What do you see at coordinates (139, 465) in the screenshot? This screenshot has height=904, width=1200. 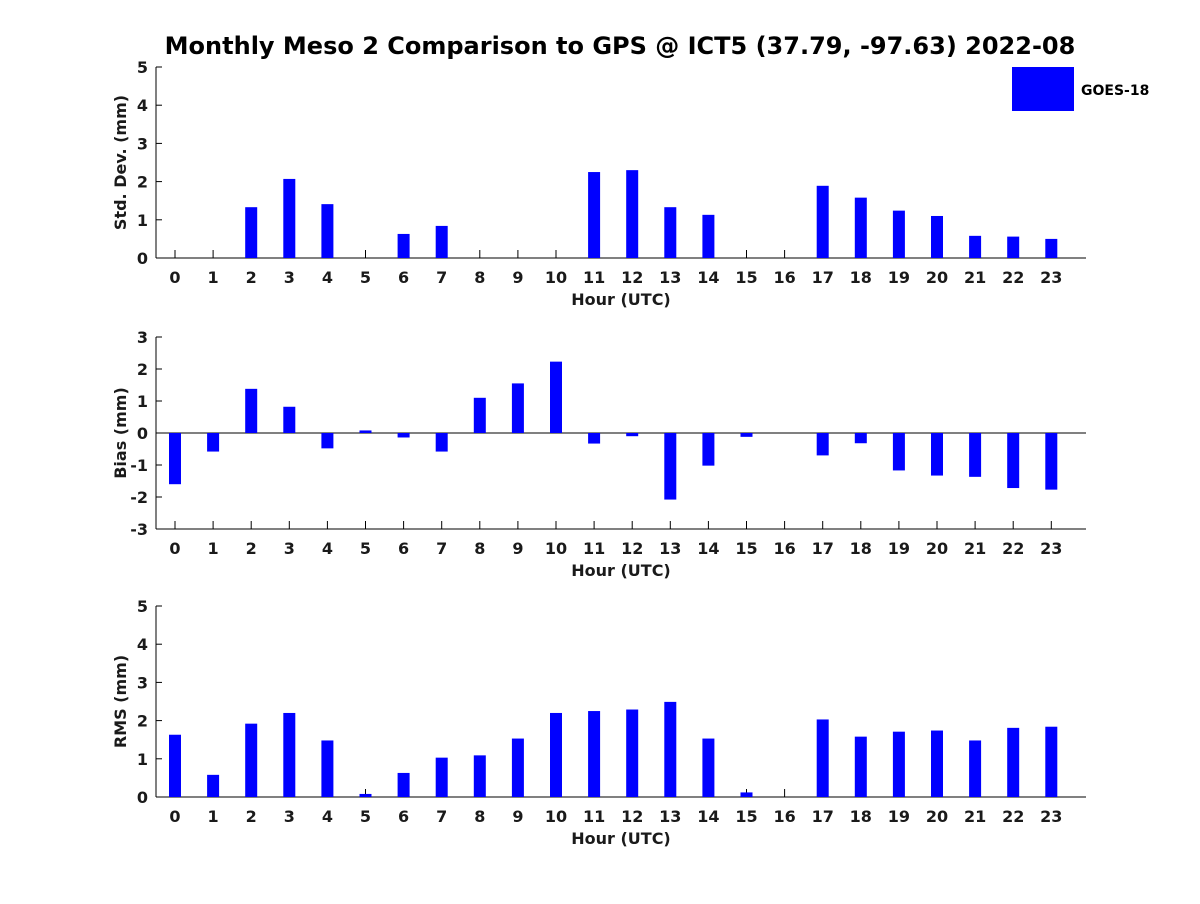 I see `y-tick-label: -1` at bounding box center [139, 465].